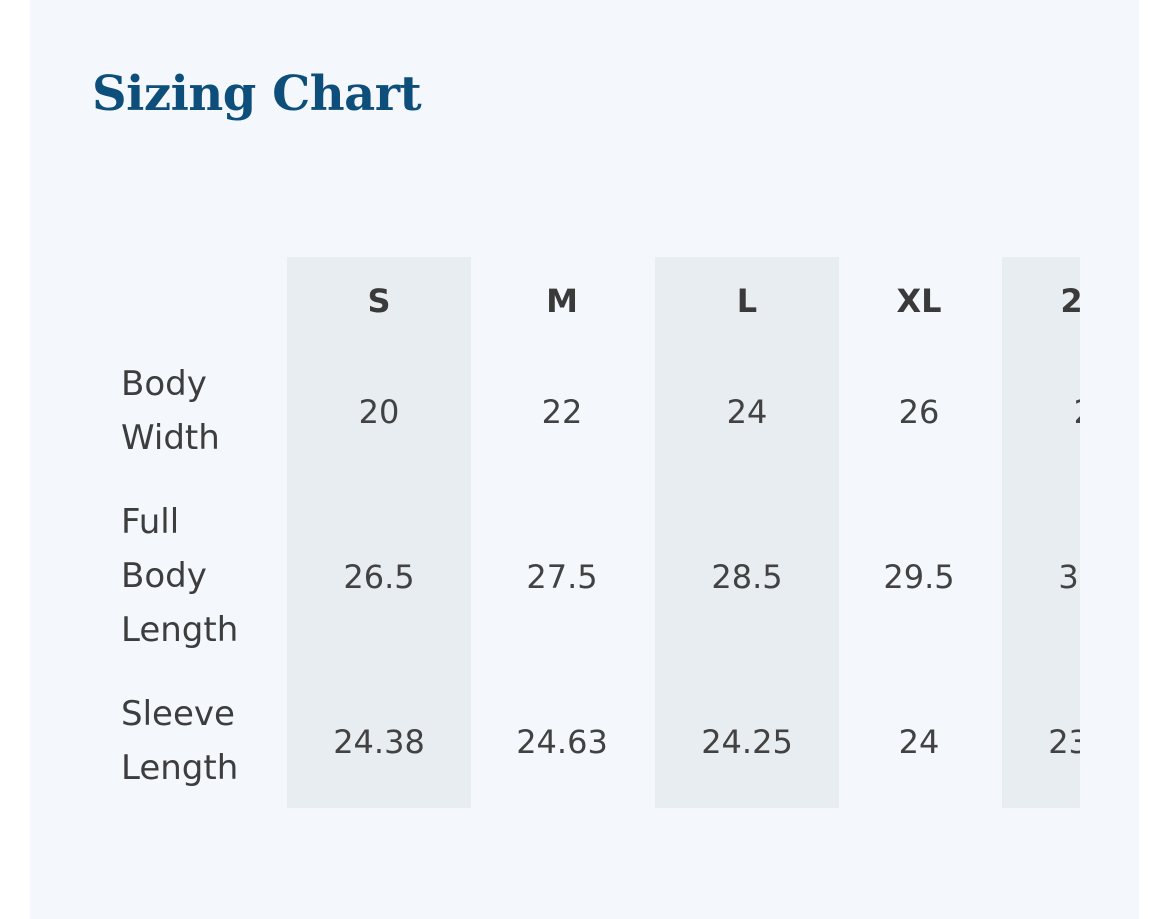 The width and height of the screenshot is (1170, 919). I want to click on size-header-2xl: 2XL, so click(1070, 301).